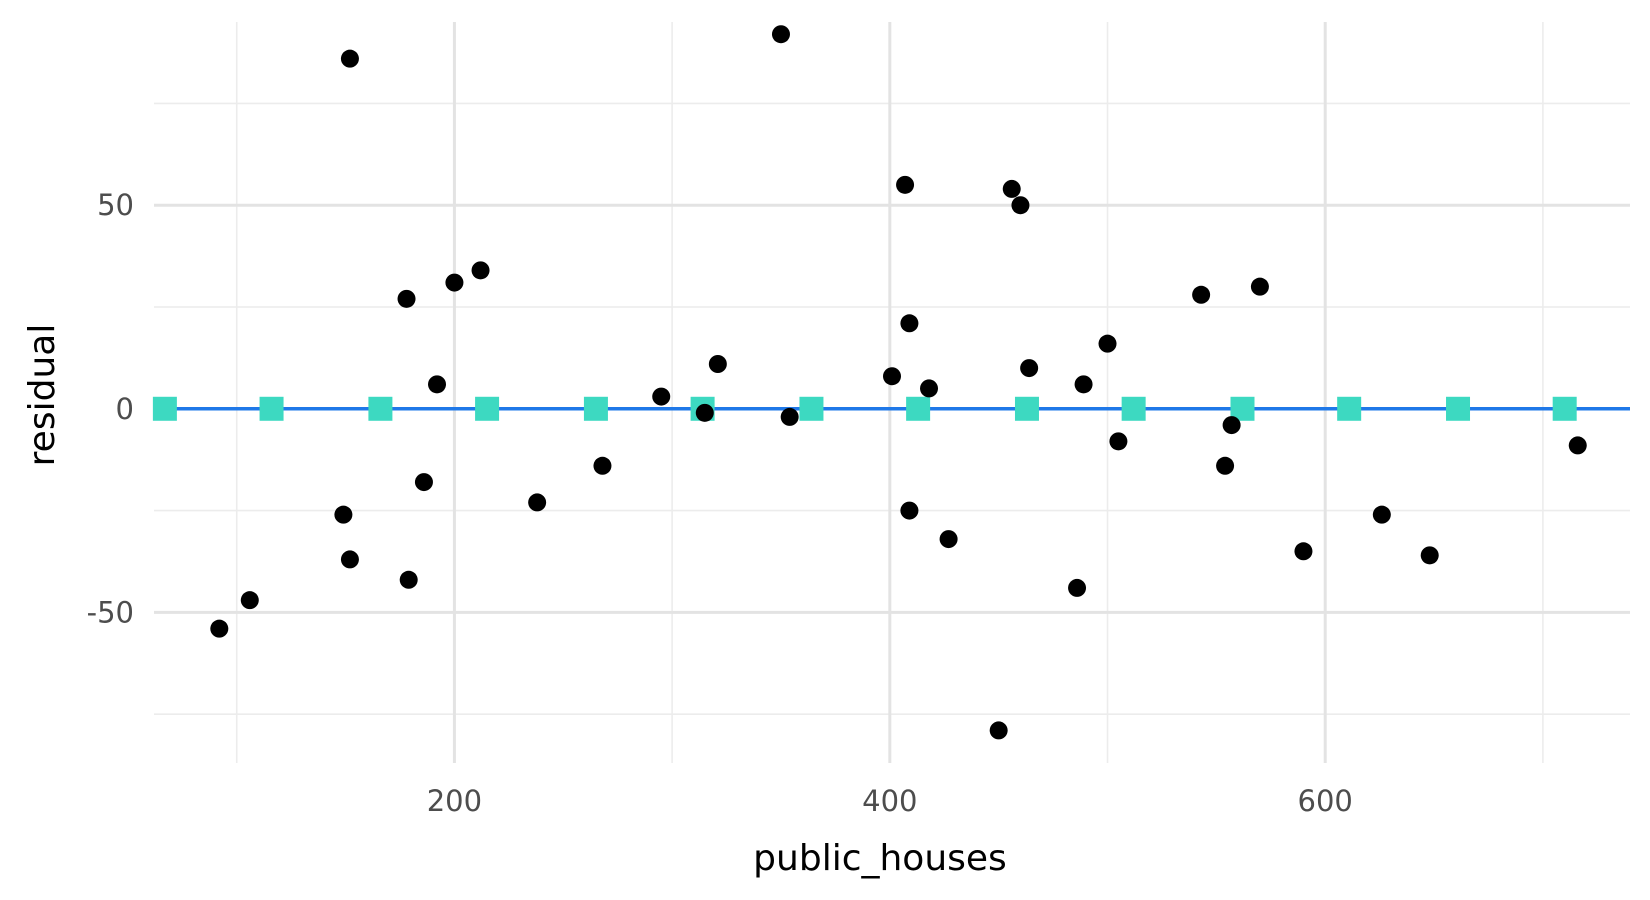  Describe the element at coordinates (889, 801) in the screenshot. I see `x-tick-label: 400` at that location.